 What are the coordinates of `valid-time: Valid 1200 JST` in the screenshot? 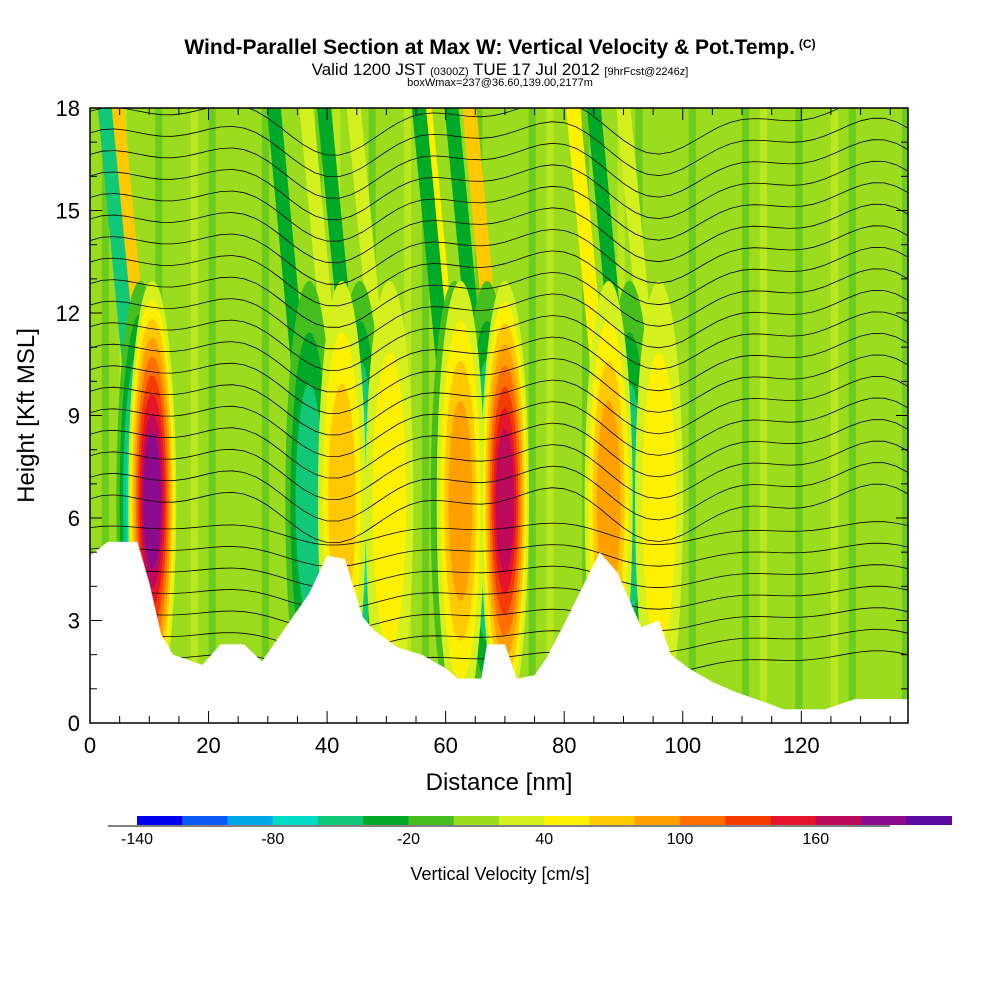 It's located at (368, 69).